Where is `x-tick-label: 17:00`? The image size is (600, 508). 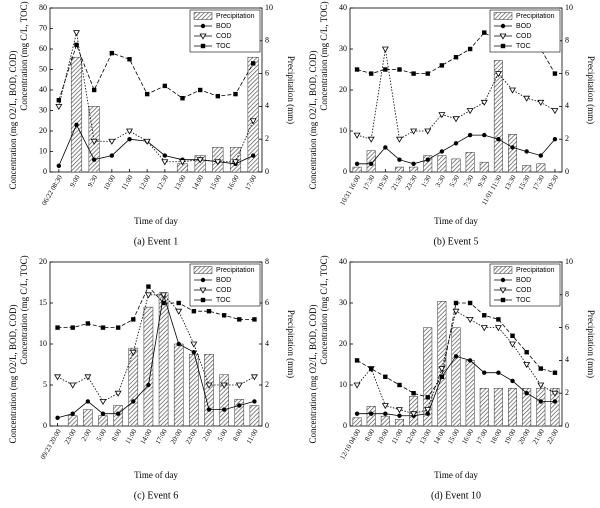 x-tick-label: 17:00 is located at coordinates (250, 182).